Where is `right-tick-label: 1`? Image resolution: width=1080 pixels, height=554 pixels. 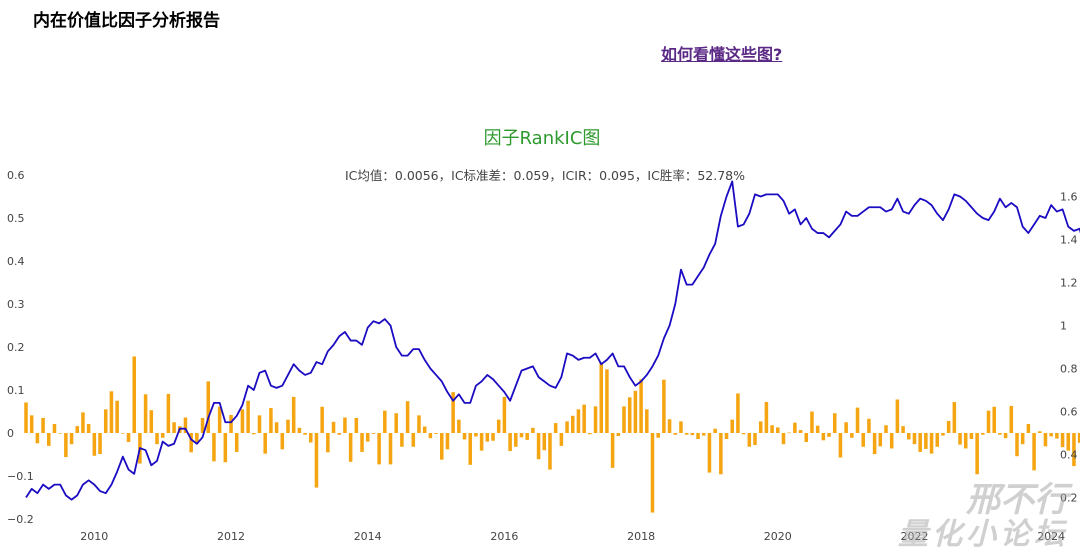
right-tick-label: 1 is located at coordinates (1063, 326).